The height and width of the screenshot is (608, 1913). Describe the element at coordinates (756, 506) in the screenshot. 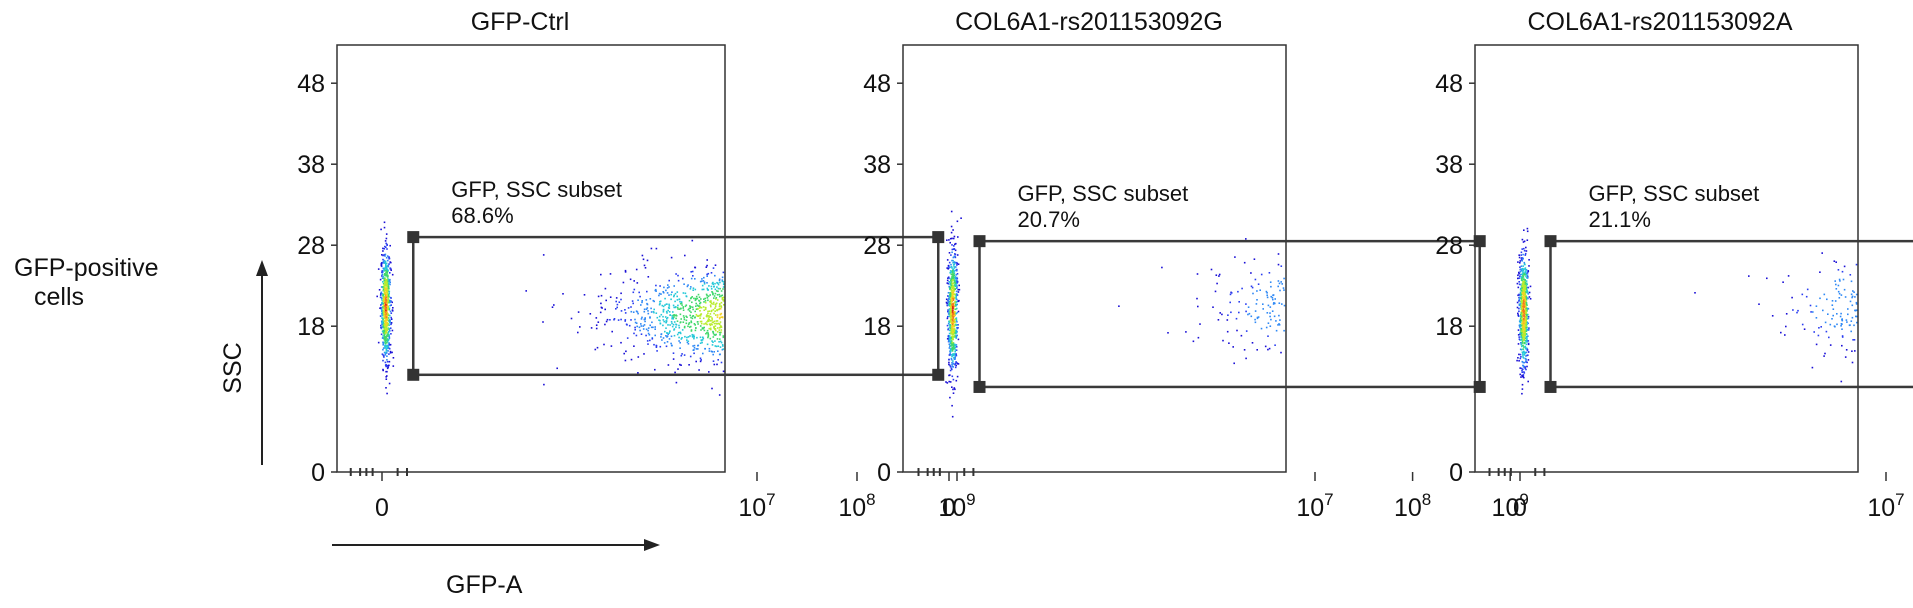

I see `x-tick-label: 107` at that location.